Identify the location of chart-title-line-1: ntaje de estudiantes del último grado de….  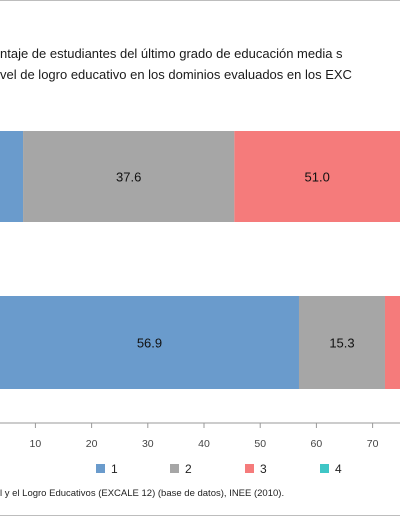
(171, 53).